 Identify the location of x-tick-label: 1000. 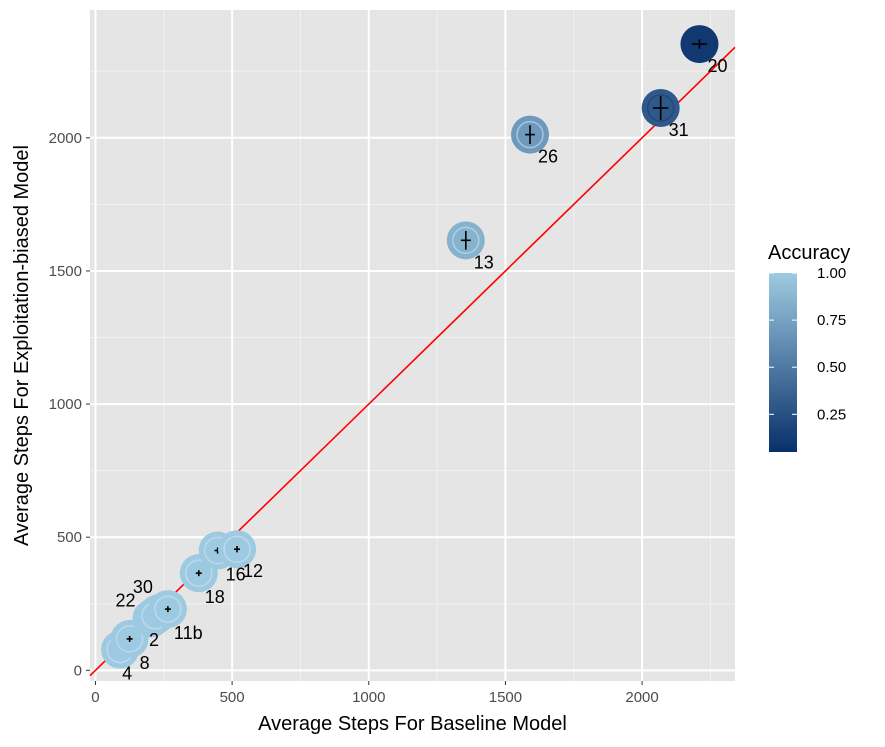
(368, 697).